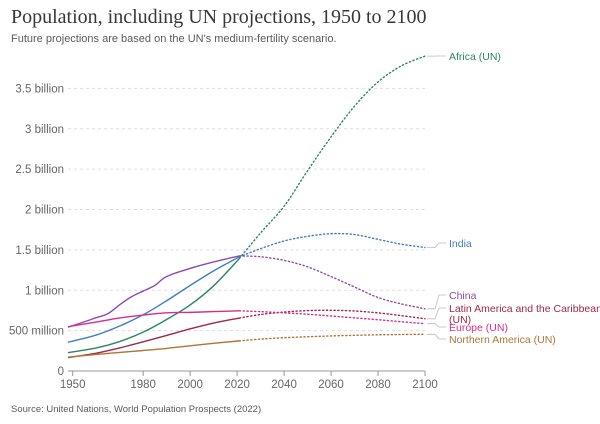 The height and width of the screenshot is (424, 600). I want to click on y-tick-label: 3.5 billion, so click(39, 89).